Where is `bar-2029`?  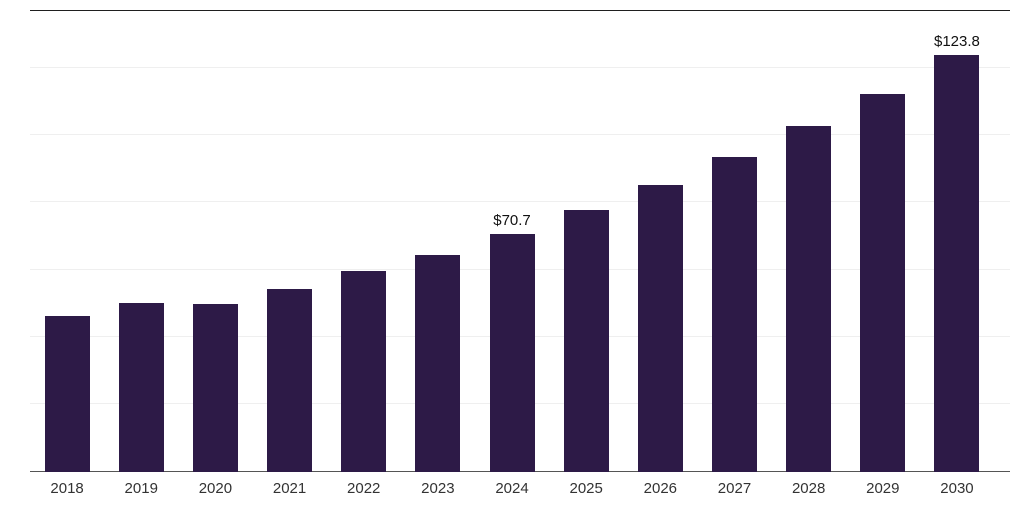 bar-2029 is located at coordinates (883, 283).